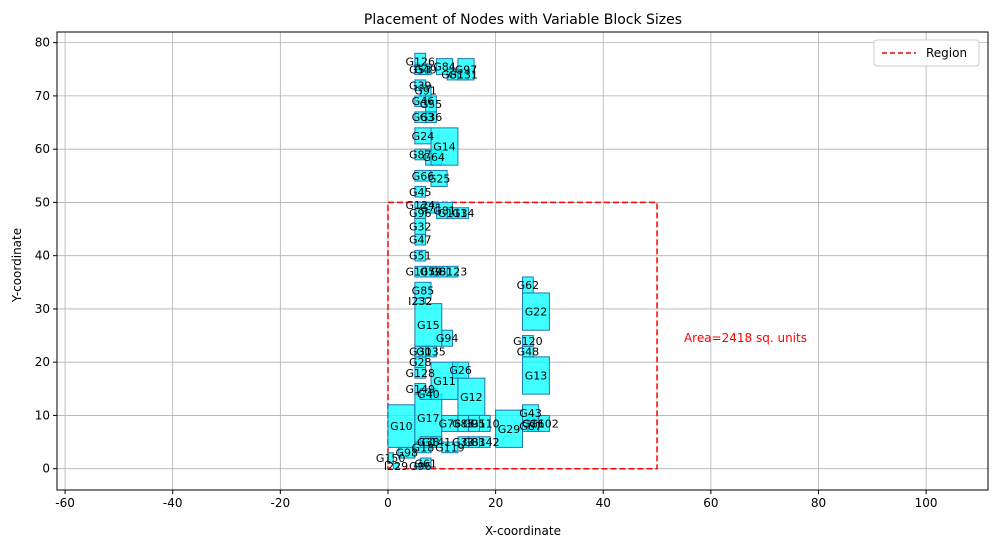 Image resolution: width=996 pixels, height=547 pixels. I want to click on node-label: G32, so click(420, 226).